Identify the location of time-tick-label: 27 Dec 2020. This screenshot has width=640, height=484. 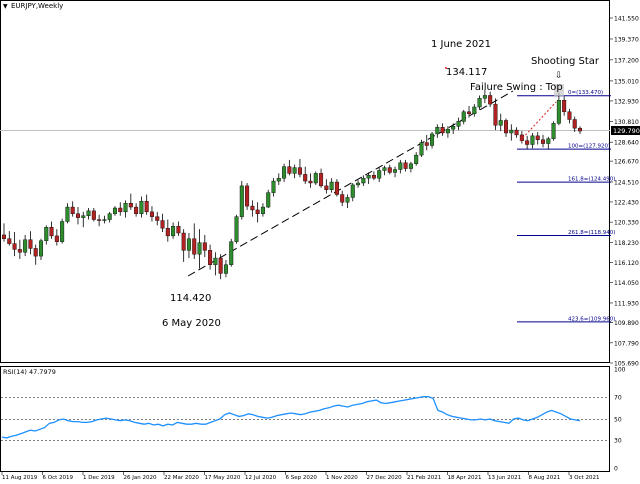
(385, 477).